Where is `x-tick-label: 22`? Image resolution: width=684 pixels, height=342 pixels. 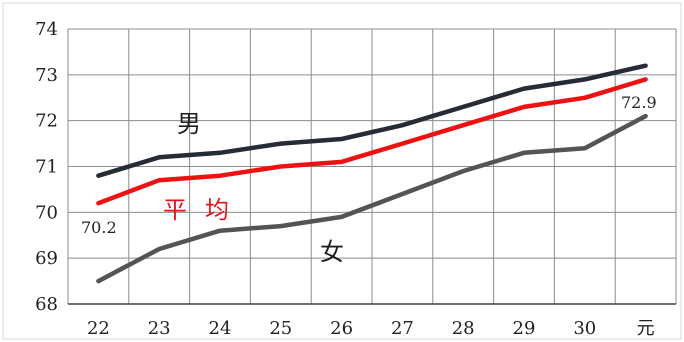 x-tick-label: 22 is located at coordinates (98, 328).